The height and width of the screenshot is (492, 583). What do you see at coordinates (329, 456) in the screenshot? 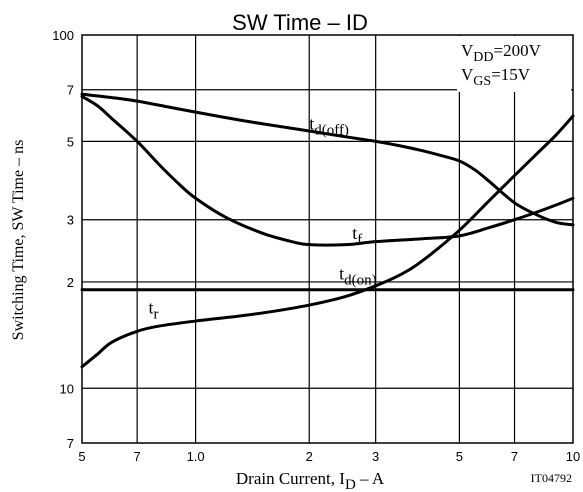
I see `x-axis-ticks: 5 7 1.0 2 3 5 7 10` at bounding box center [329, 456].